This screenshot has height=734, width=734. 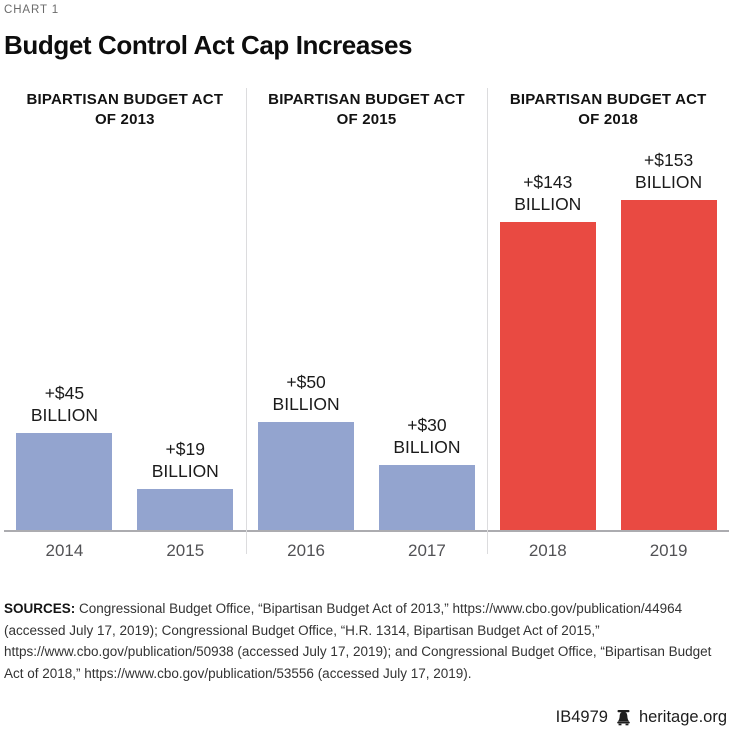 What do you see at coordinates (40, 608) in the screenshot?
I see `sources-label: SOURCES:` at bounding box center [40, 608].